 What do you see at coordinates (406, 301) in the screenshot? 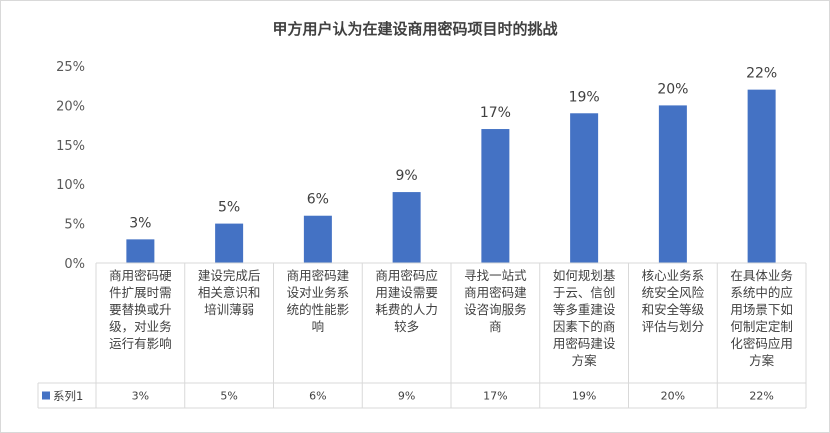
I see `category-label: 商用密码应用建设需要耗费的人力较多` at bounding box center [406, 301].